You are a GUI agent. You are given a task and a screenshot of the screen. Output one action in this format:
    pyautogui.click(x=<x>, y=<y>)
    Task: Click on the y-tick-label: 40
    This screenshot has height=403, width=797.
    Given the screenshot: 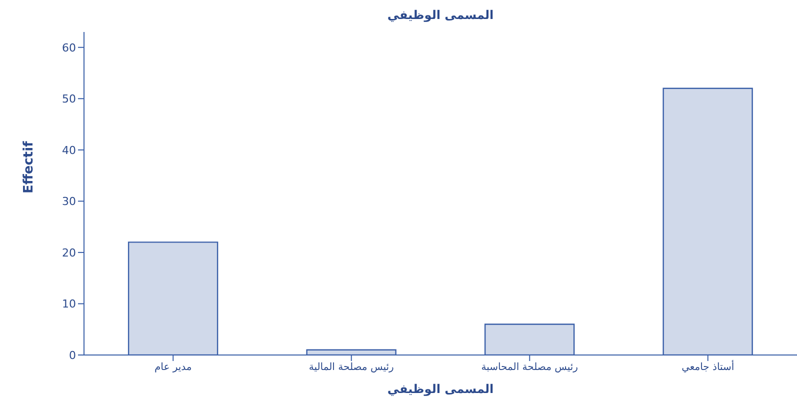 What is the action you would take?
    pyautogui.click(x=69, y=150)
    